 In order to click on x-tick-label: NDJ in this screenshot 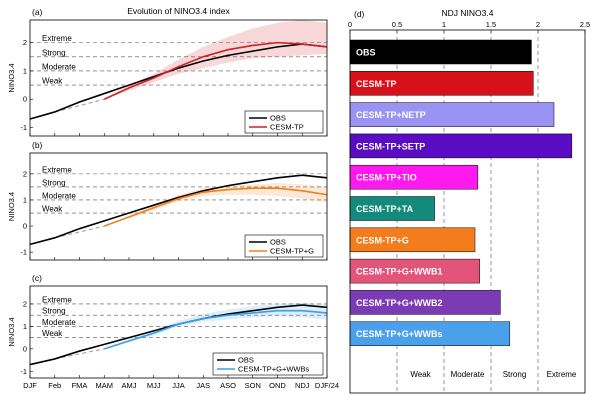, I will do `click(302, 385)`.